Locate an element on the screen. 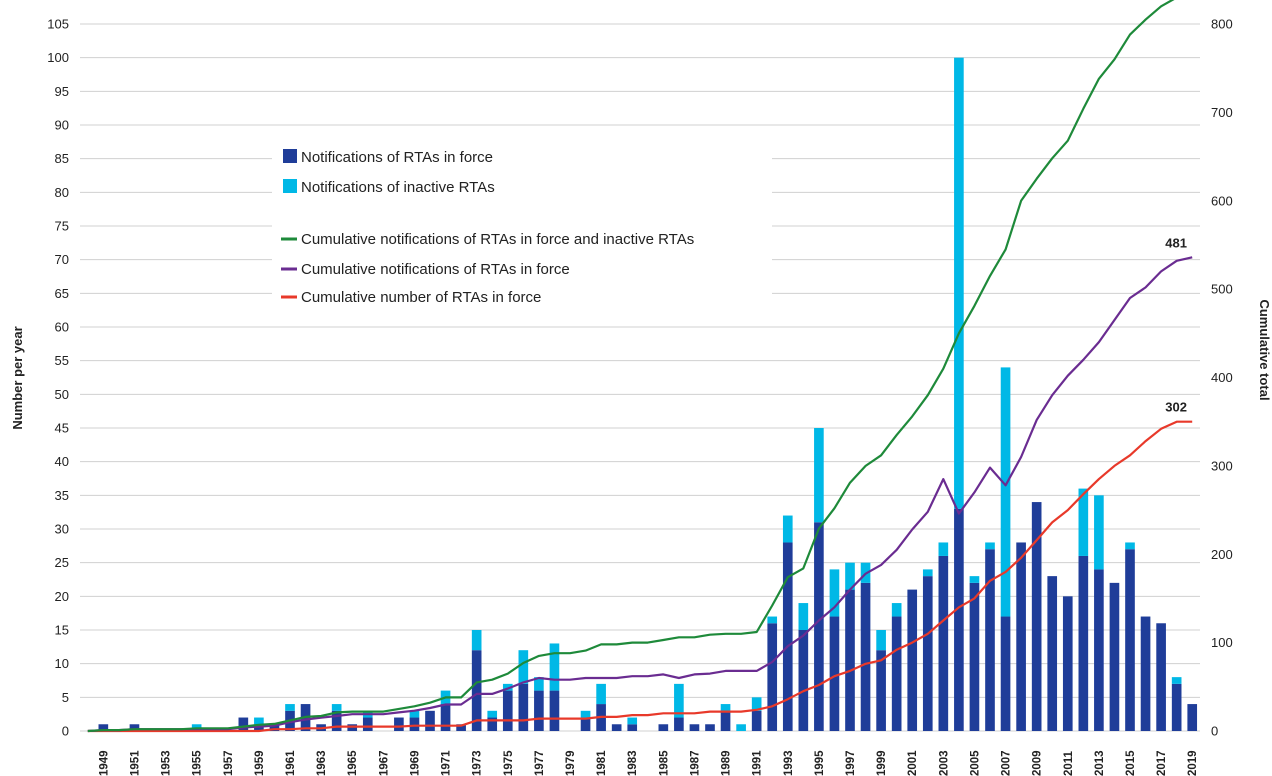  y-left-tick-label: 50 is located at coordinates (62, 394).